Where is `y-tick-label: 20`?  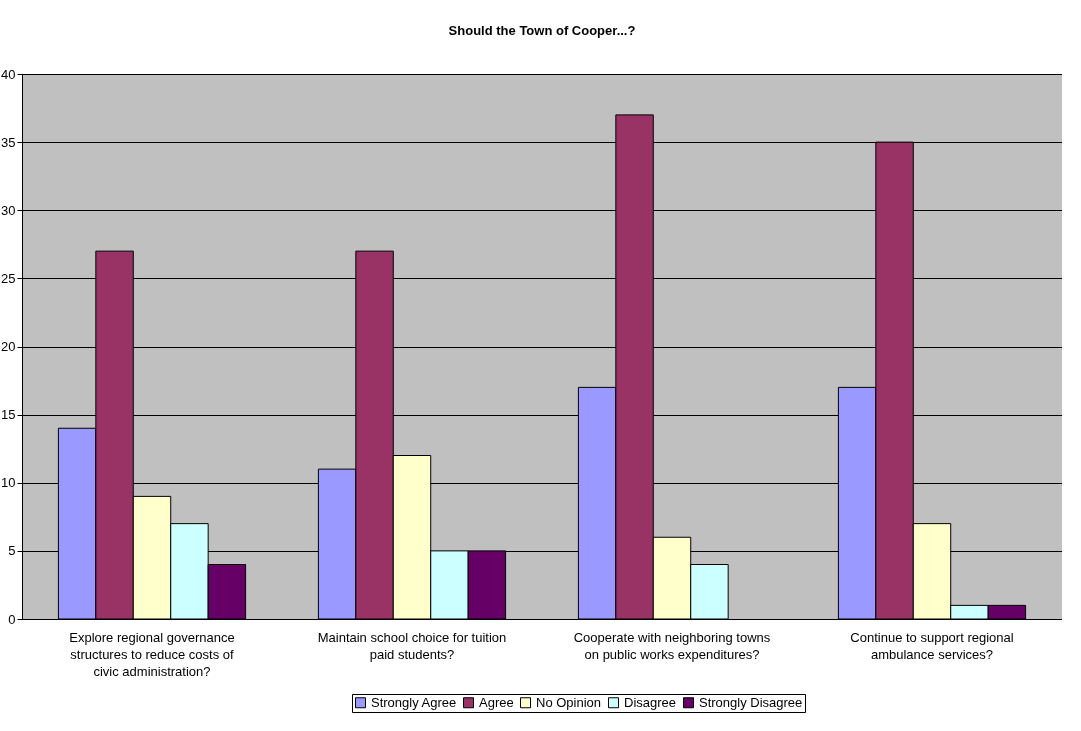 y-tick-label: 20 is located at coordinates (8, 346).